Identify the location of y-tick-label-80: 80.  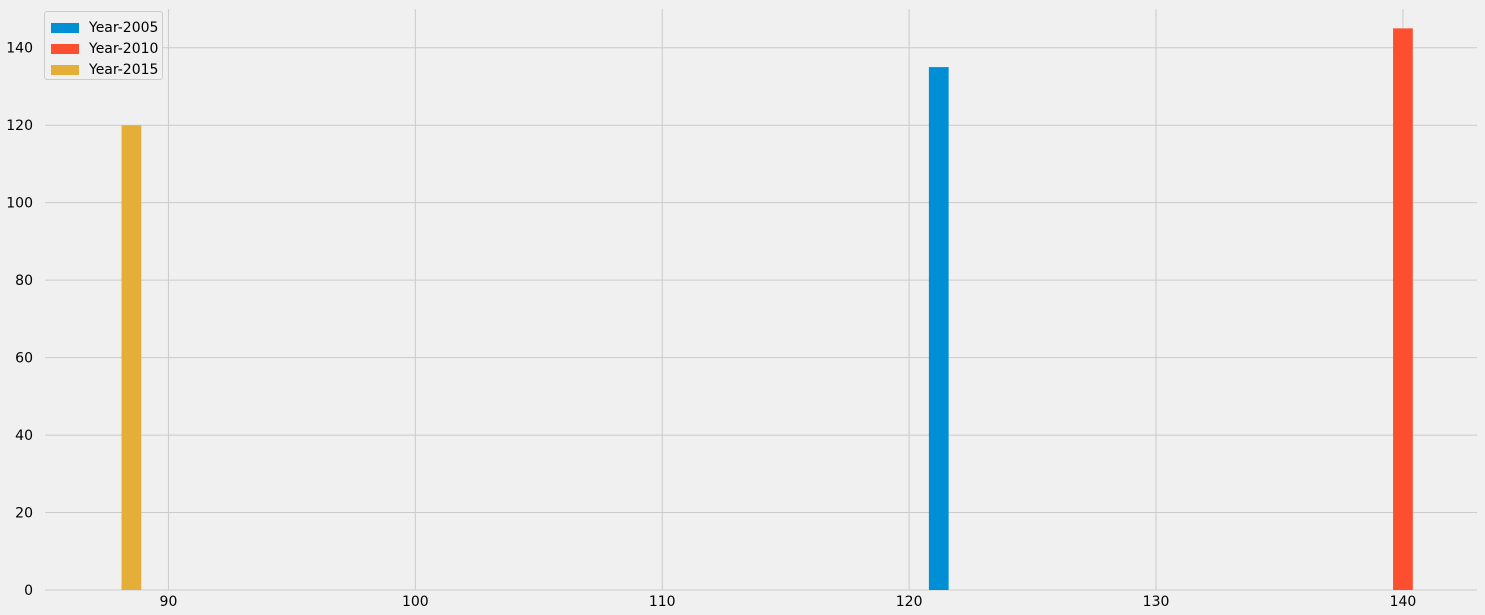
(24, 281).